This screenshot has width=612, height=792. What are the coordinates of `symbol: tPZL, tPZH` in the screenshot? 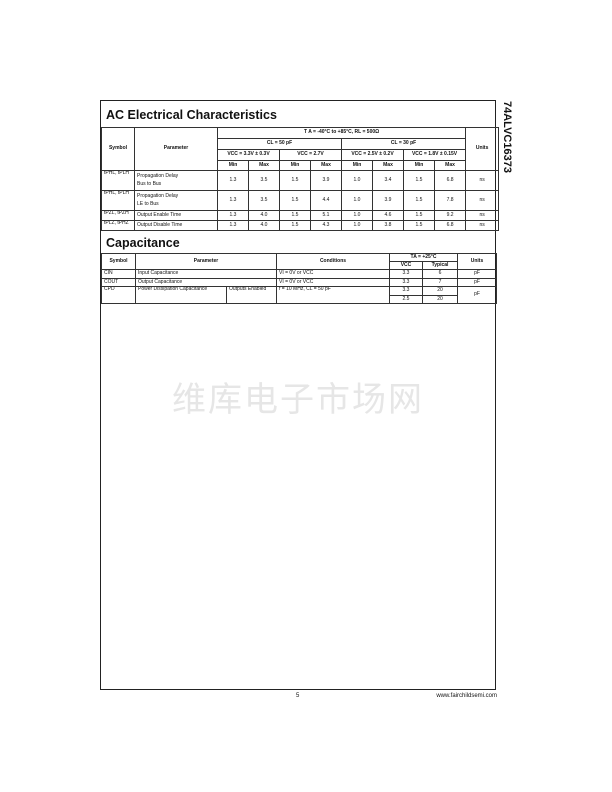 It's located at (118, 215).